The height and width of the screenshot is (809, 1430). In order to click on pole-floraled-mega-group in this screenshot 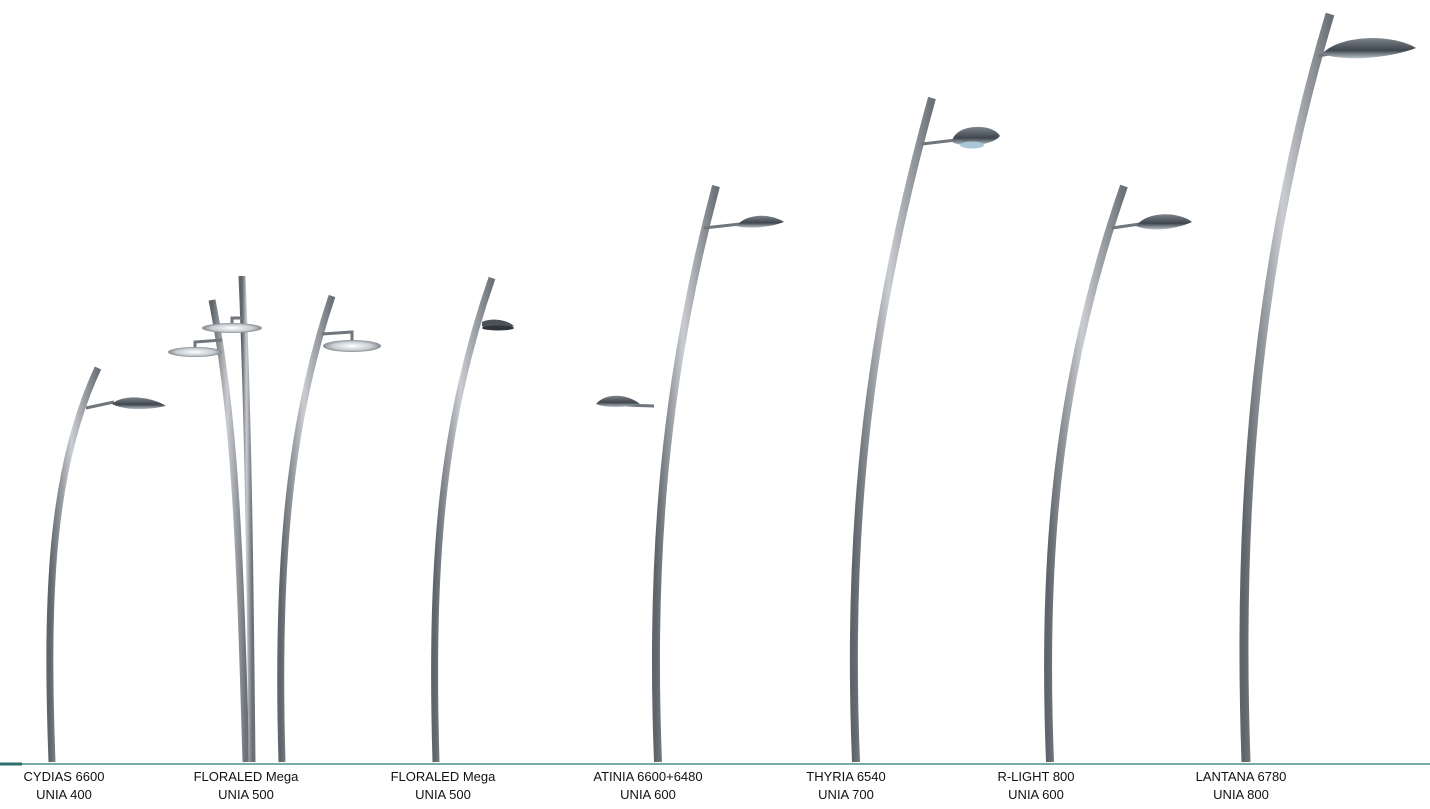, I will do `click(274, 519)`.